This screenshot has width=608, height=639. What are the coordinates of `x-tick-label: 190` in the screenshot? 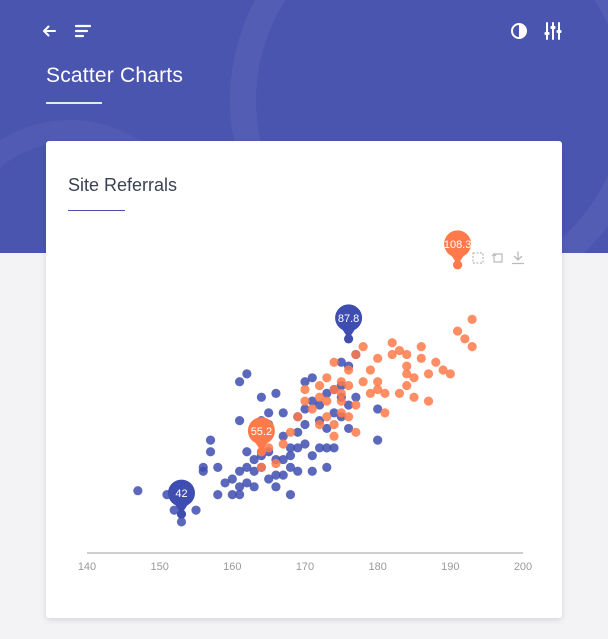 It's located at (450, 567).